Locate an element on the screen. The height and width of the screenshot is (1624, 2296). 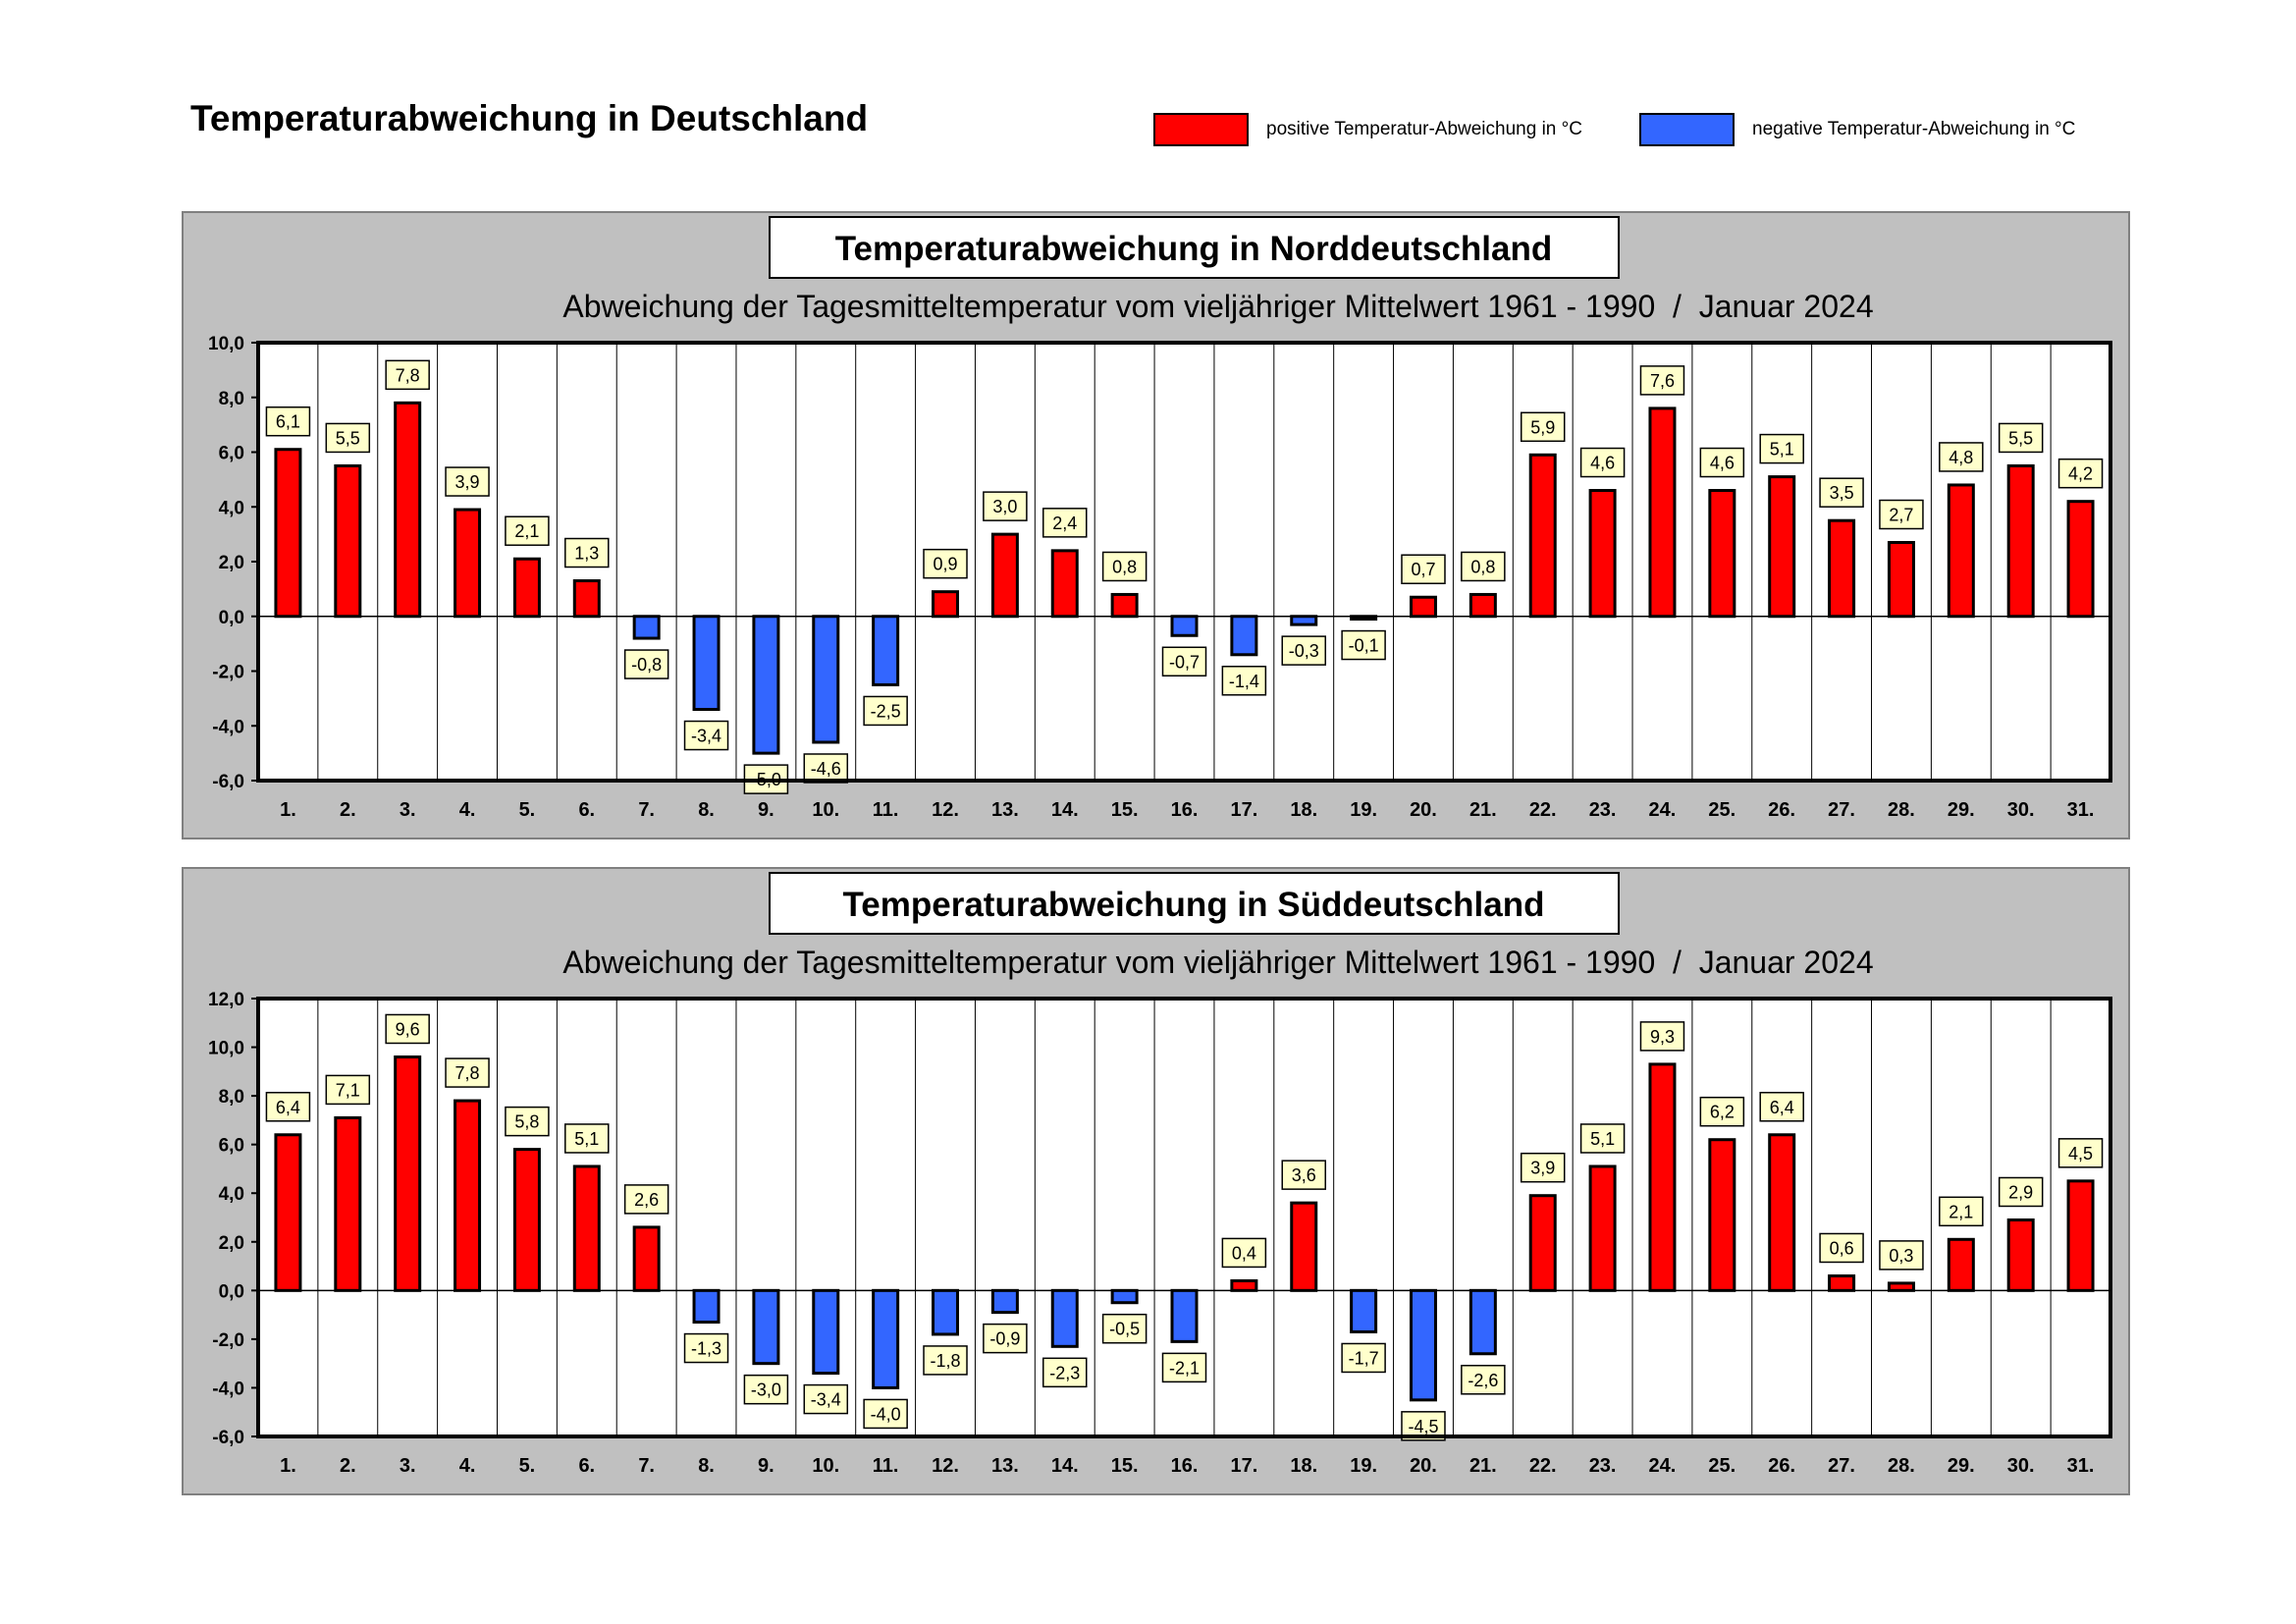
x-tick-label: 29. is located at coordinates (1961, 1466).